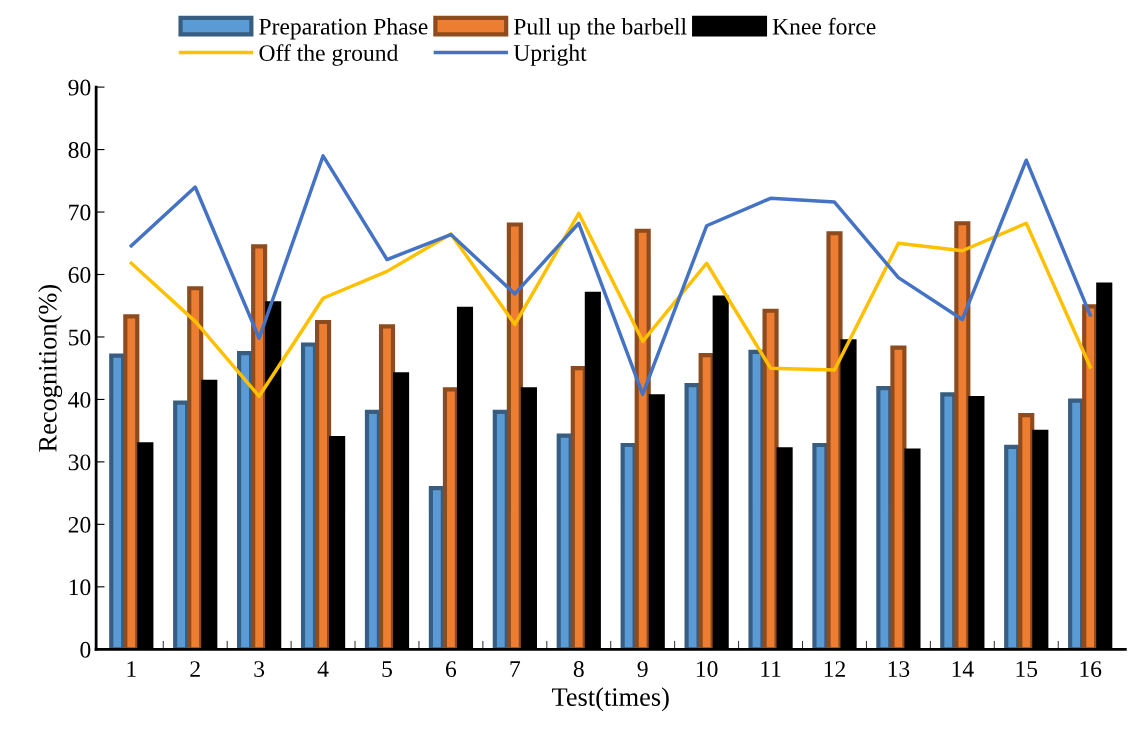  Describe the element at coordinates (600, 29) in the screenshot. I see `legend-label: Pull up the barbell` at that location.